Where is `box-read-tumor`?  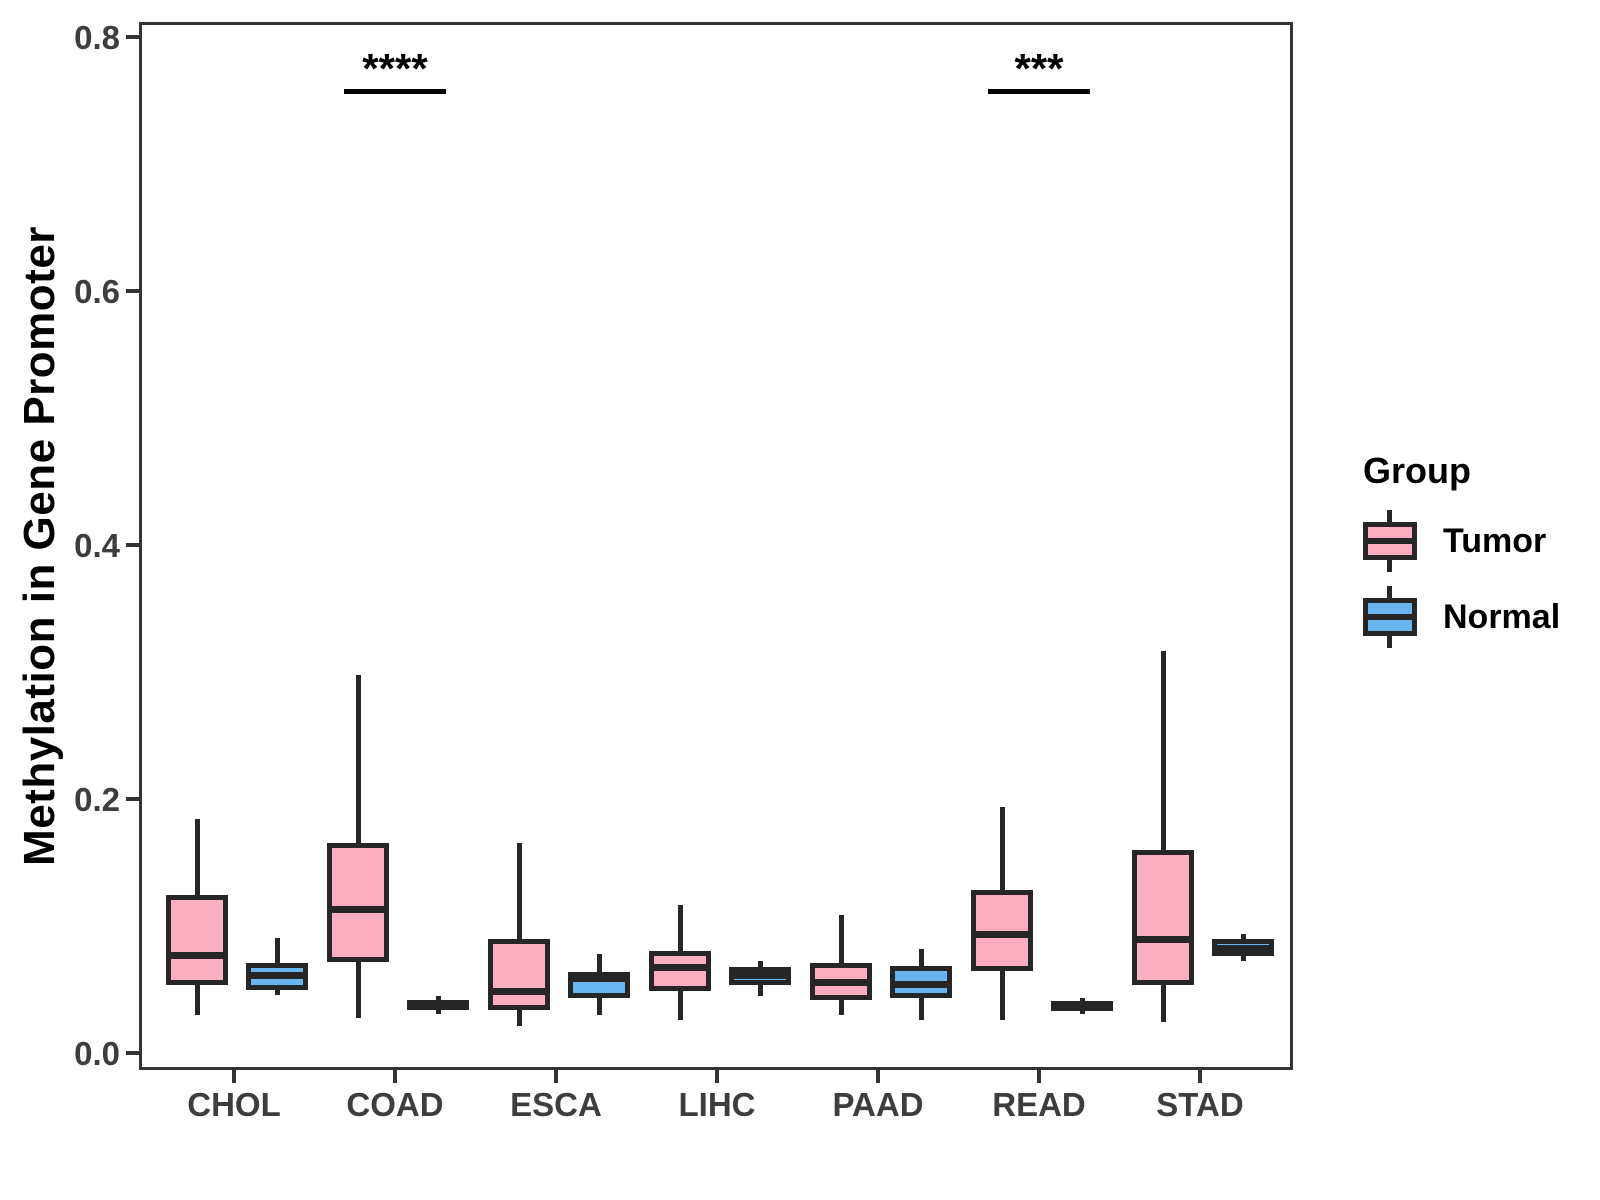
box-read-tumor is located at coordinates (1002, 930).